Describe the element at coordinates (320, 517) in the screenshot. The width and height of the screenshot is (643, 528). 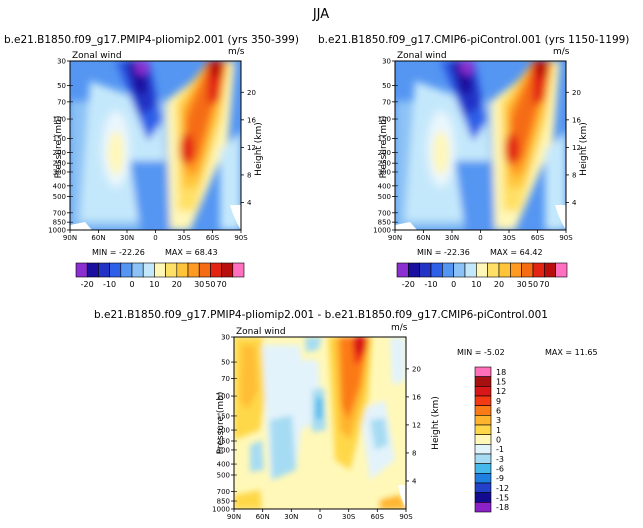
I see `x-tick-label: 0` at that location.